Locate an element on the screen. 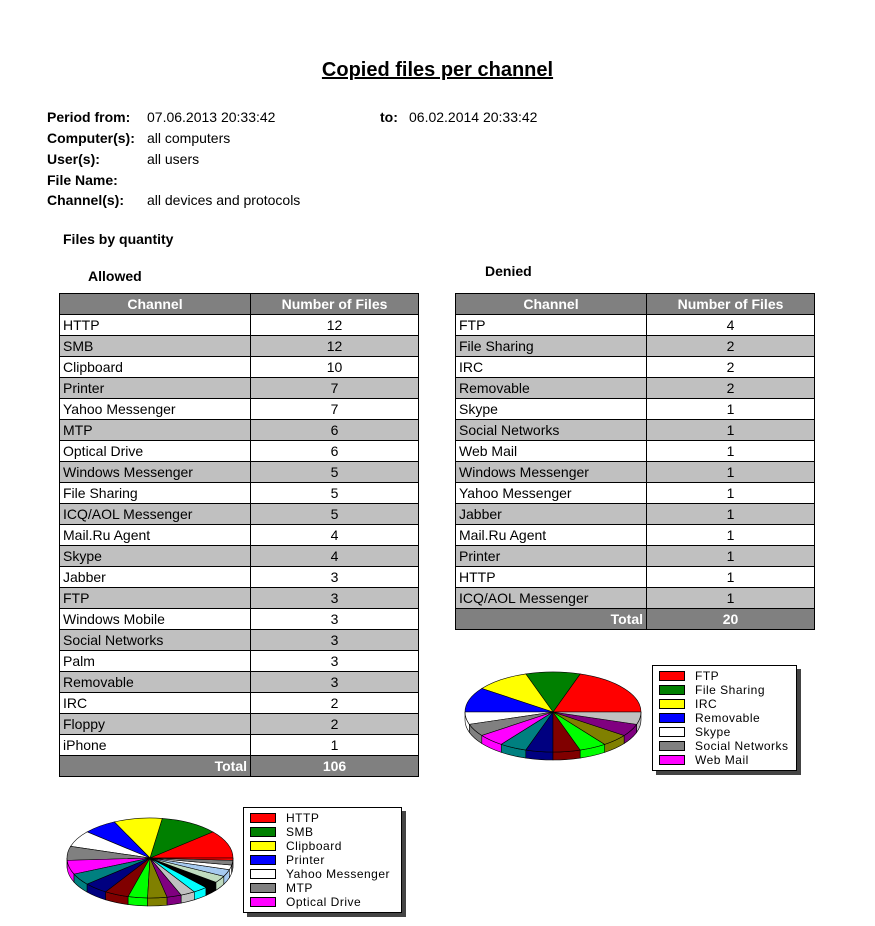 This screenshot has height=926, width=875. legend-label: IRC is located at coordinates (706, 704).